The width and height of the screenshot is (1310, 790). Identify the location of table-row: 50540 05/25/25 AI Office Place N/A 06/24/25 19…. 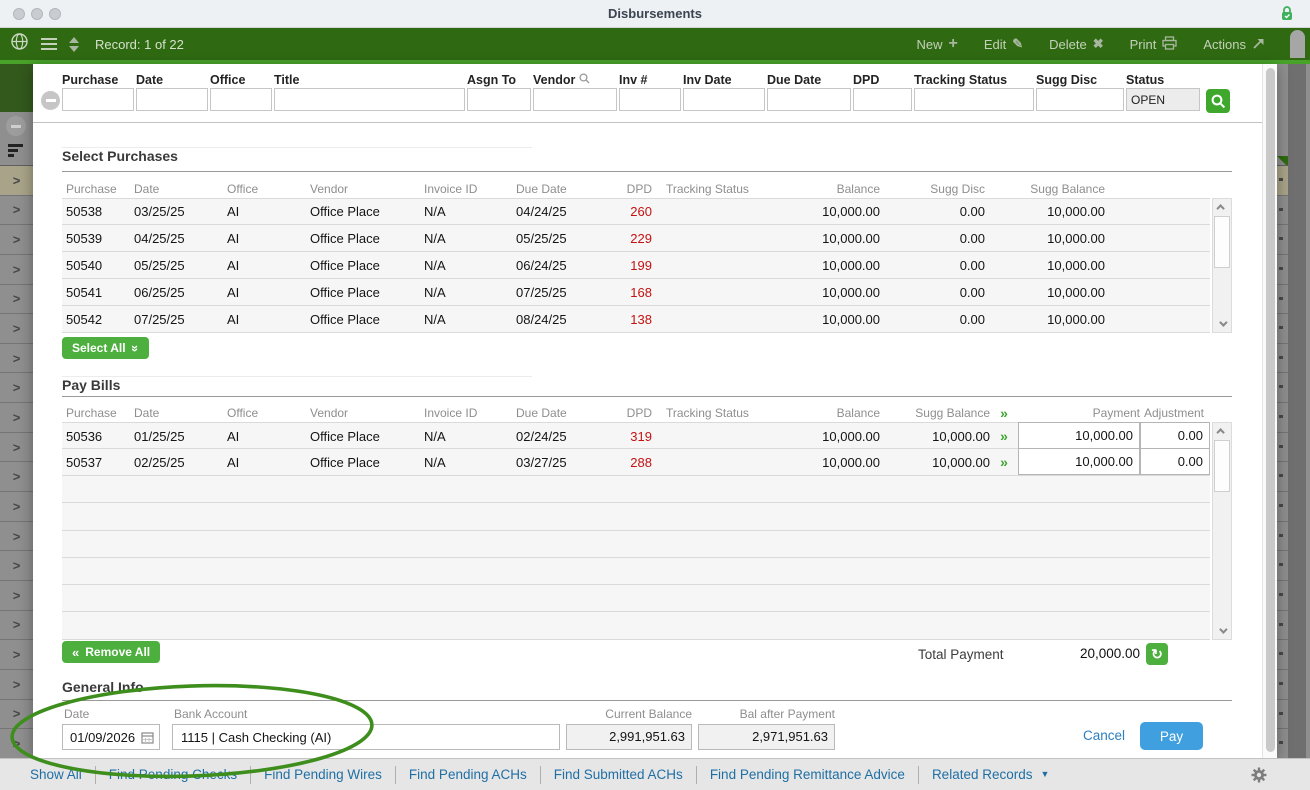
(636, 265).